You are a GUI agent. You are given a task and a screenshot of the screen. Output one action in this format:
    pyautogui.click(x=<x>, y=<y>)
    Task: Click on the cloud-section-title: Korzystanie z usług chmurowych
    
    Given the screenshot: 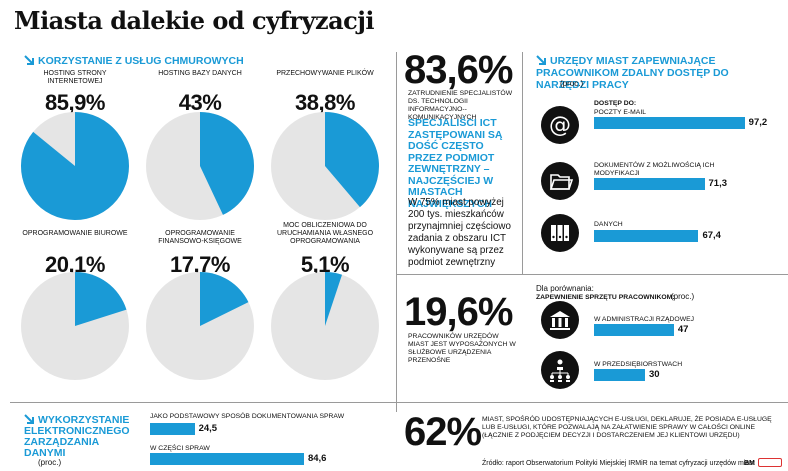 What is the action you would take?
    pyautogui.click(x=141, y=61)
    